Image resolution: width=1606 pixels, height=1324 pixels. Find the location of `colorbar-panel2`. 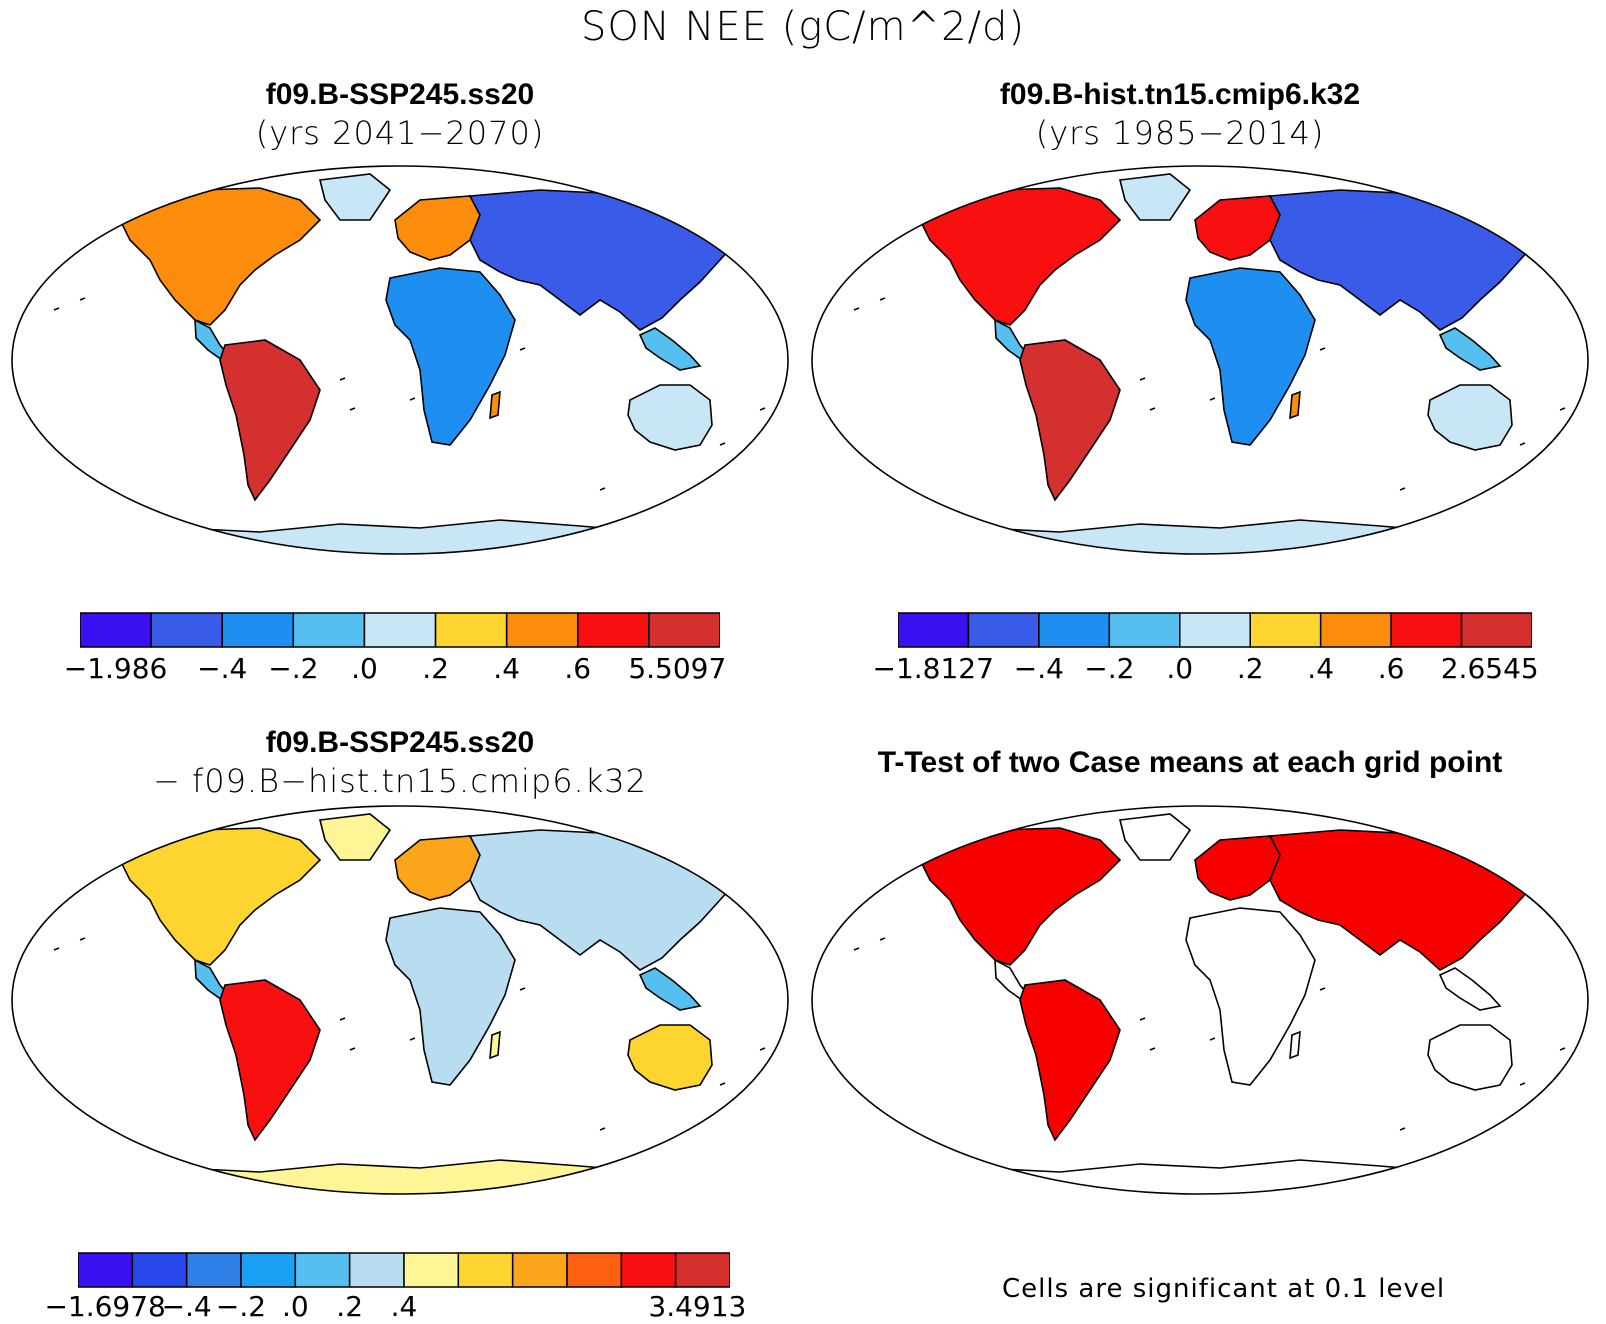

colorbar-panel2 is located at coordinates (1215, 630).